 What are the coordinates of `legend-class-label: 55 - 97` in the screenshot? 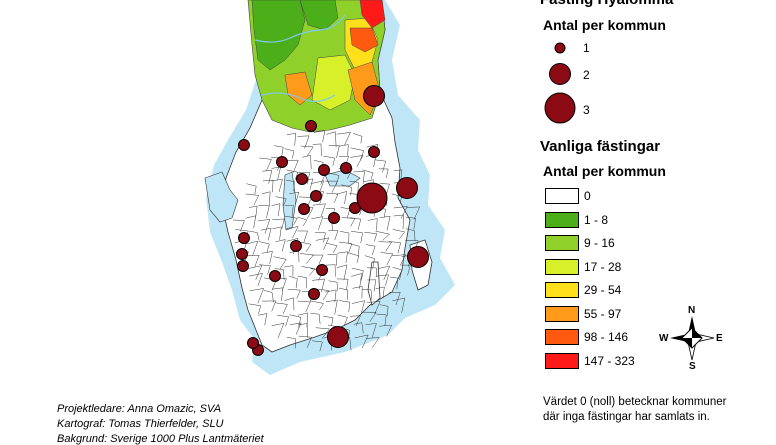 It's located at (603, 313).